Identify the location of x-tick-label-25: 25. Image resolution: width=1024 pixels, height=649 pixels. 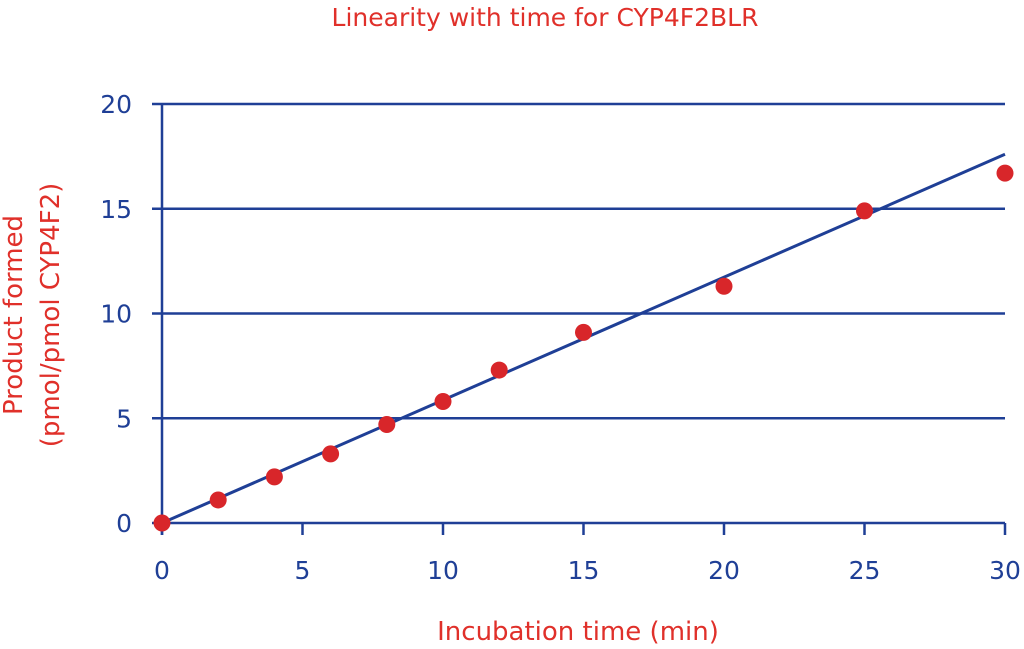
(865, 570).